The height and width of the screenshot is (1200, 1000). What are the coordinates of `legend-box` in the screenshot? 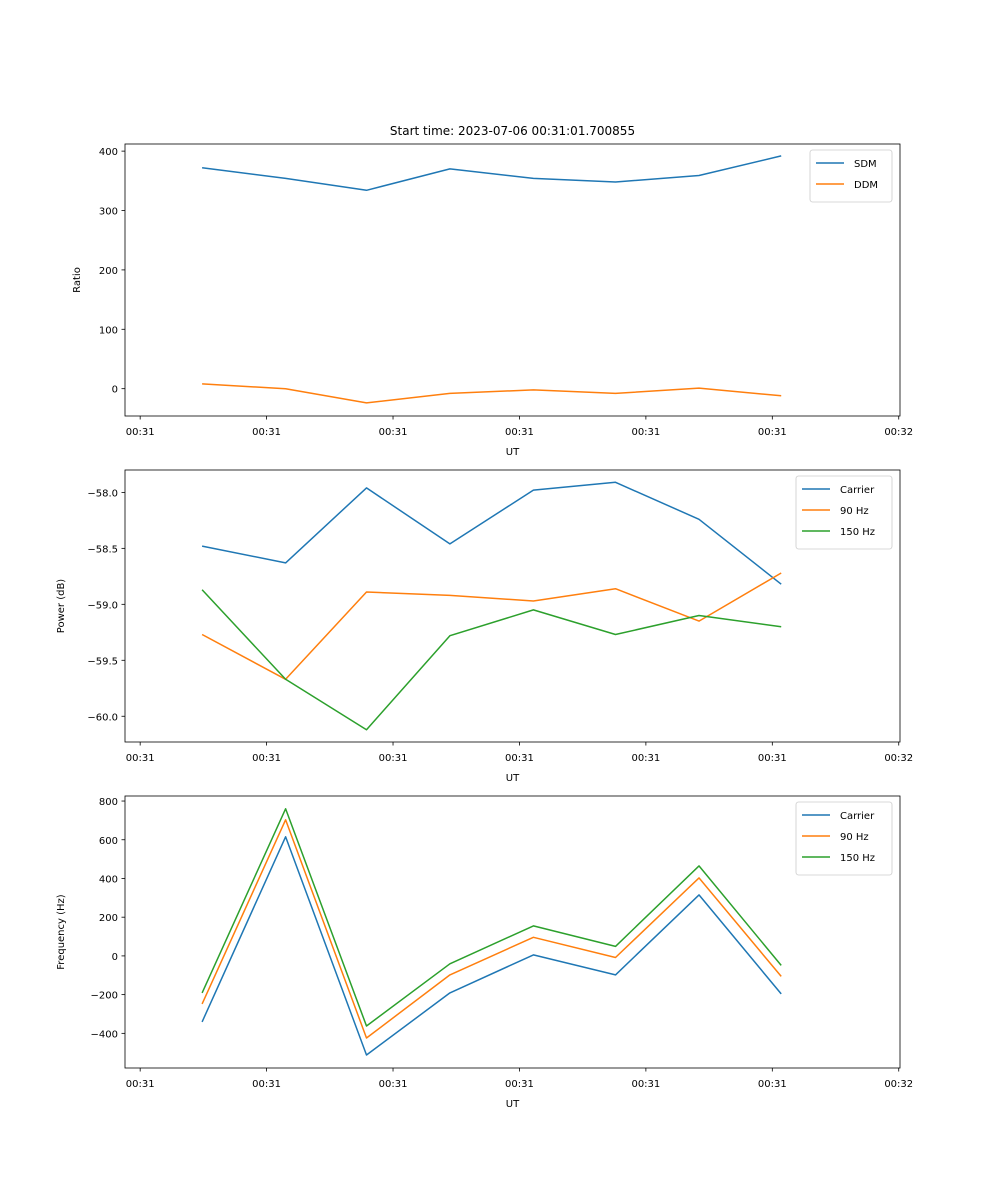 It's located at (851, 176).